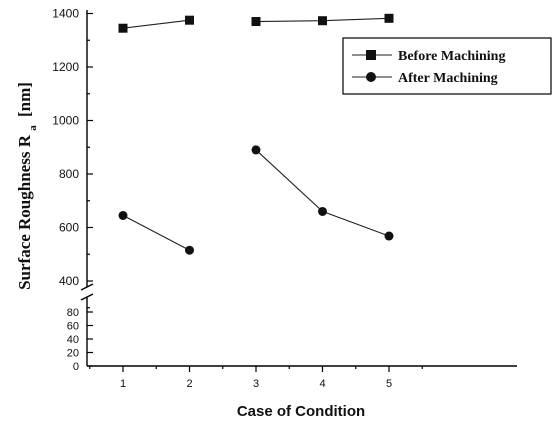  I want to click on y-axis-label-group: Surface Roughness R a [nm], so click(27, 186).